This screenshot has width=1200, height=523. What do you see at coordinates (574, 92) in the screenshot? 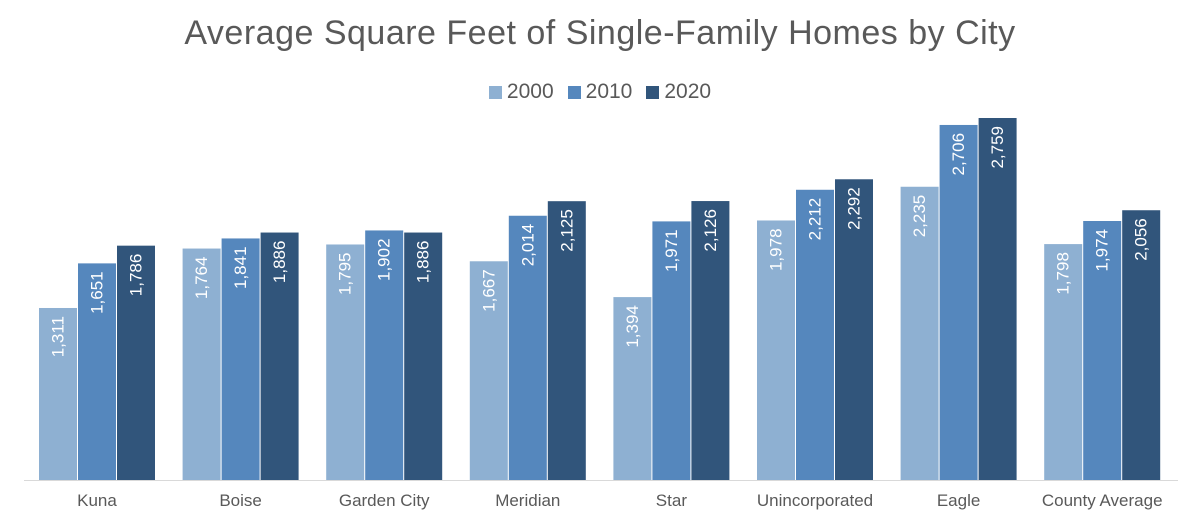
I see `legend-swatch-2010` at bounding box center [574, 92].